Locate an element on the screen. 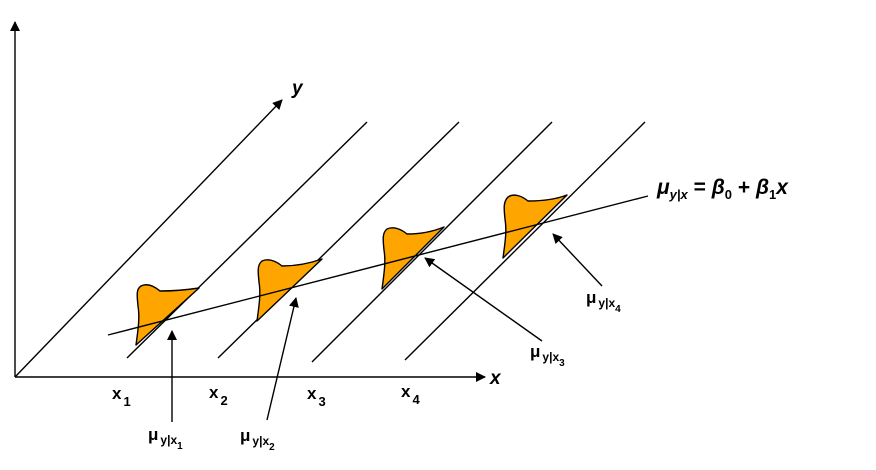  regression-equation: μy|x = β0 + β1x is located at coordinates (722, 189).